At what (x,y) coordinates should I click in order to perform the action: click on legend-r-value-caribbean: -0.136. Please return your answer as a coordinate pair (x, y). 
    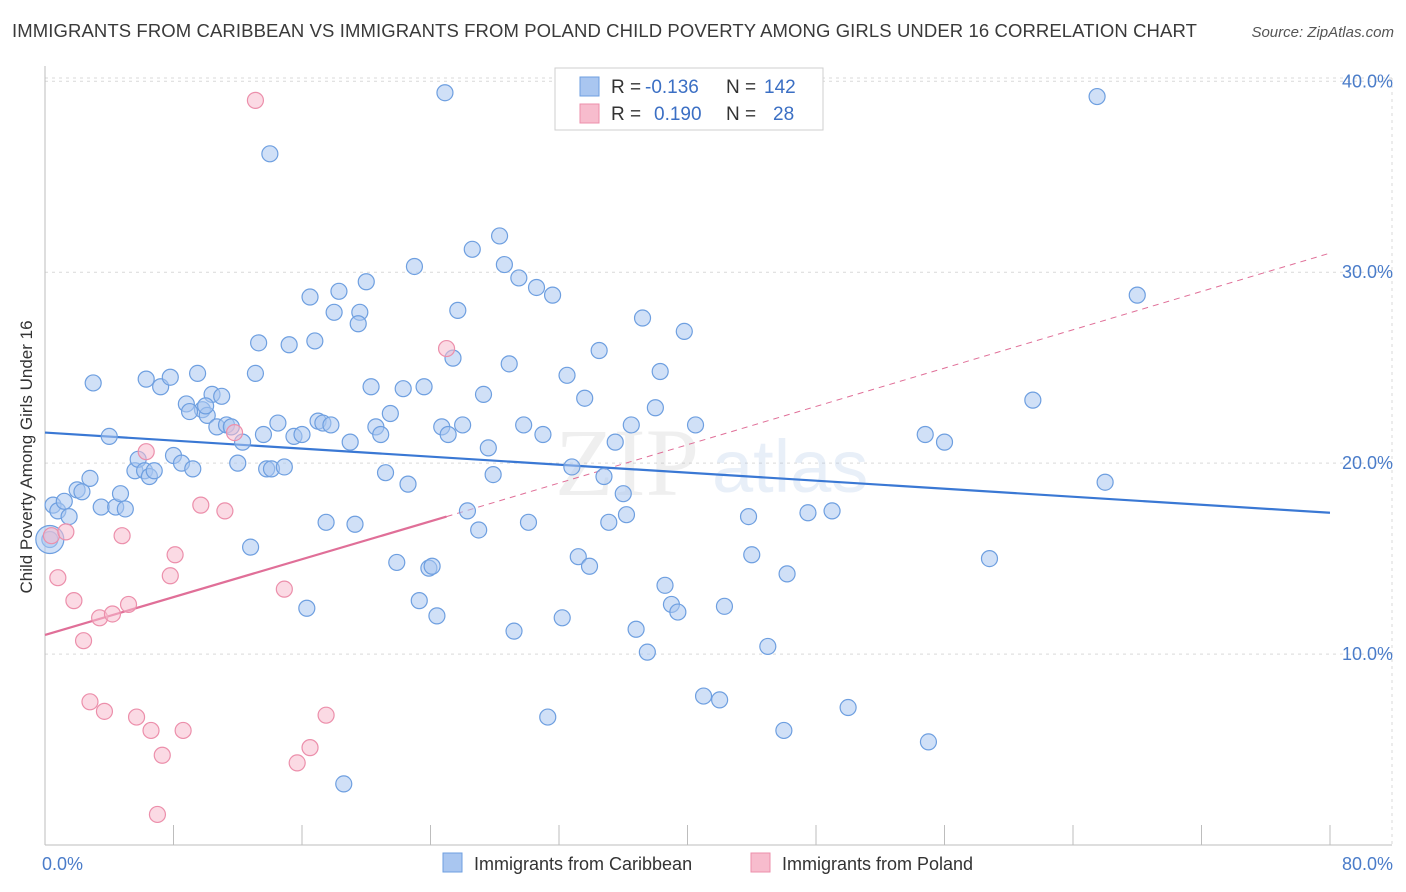
    Looking at the image, I should click on (672, 87).